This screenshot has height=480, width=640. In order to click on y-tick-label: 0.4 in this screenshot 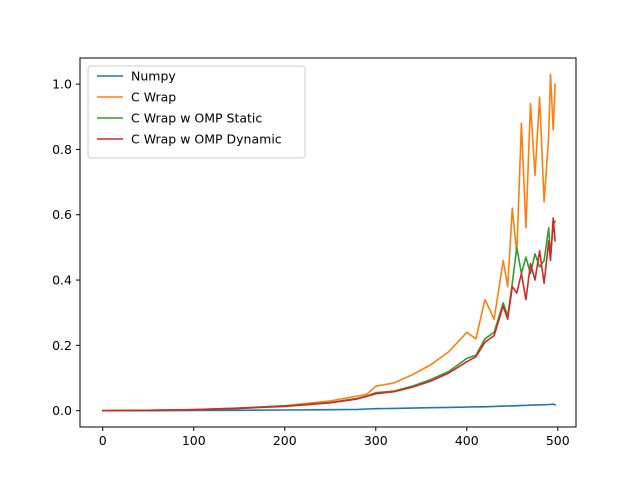, I will do `click(62, 280)`.